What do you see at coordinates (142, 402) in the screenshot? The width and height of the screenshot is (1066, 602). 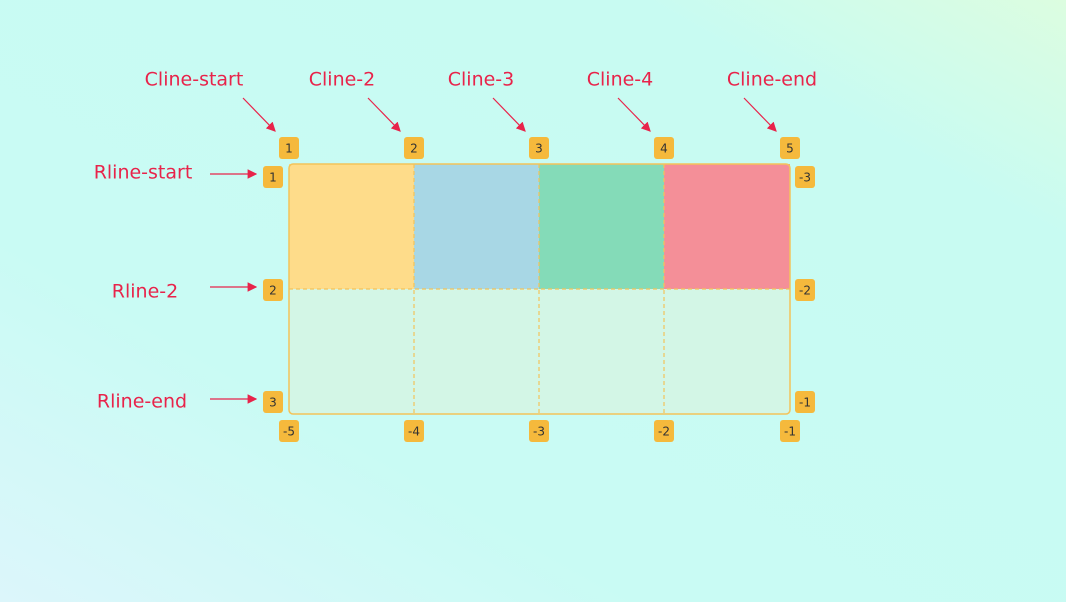 I see `row-line-name: Rline-end` at bounding box center [142, 402].